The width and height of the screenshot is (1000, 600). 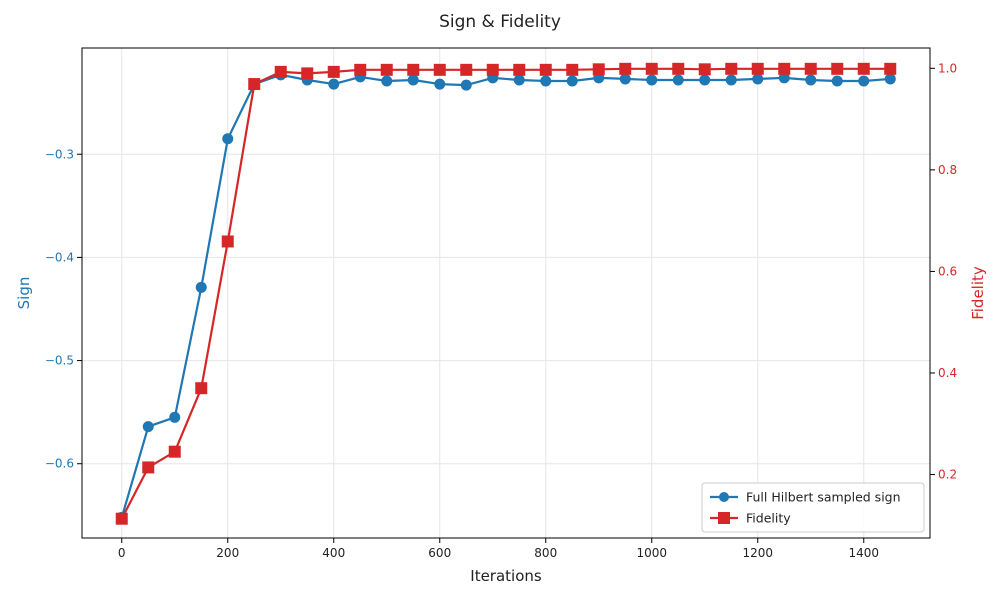 What do you see at coordinates (500, 22) in the screenshot?
I see `chart-title: Sign & Fidelity` at bounding box center [500, 22].